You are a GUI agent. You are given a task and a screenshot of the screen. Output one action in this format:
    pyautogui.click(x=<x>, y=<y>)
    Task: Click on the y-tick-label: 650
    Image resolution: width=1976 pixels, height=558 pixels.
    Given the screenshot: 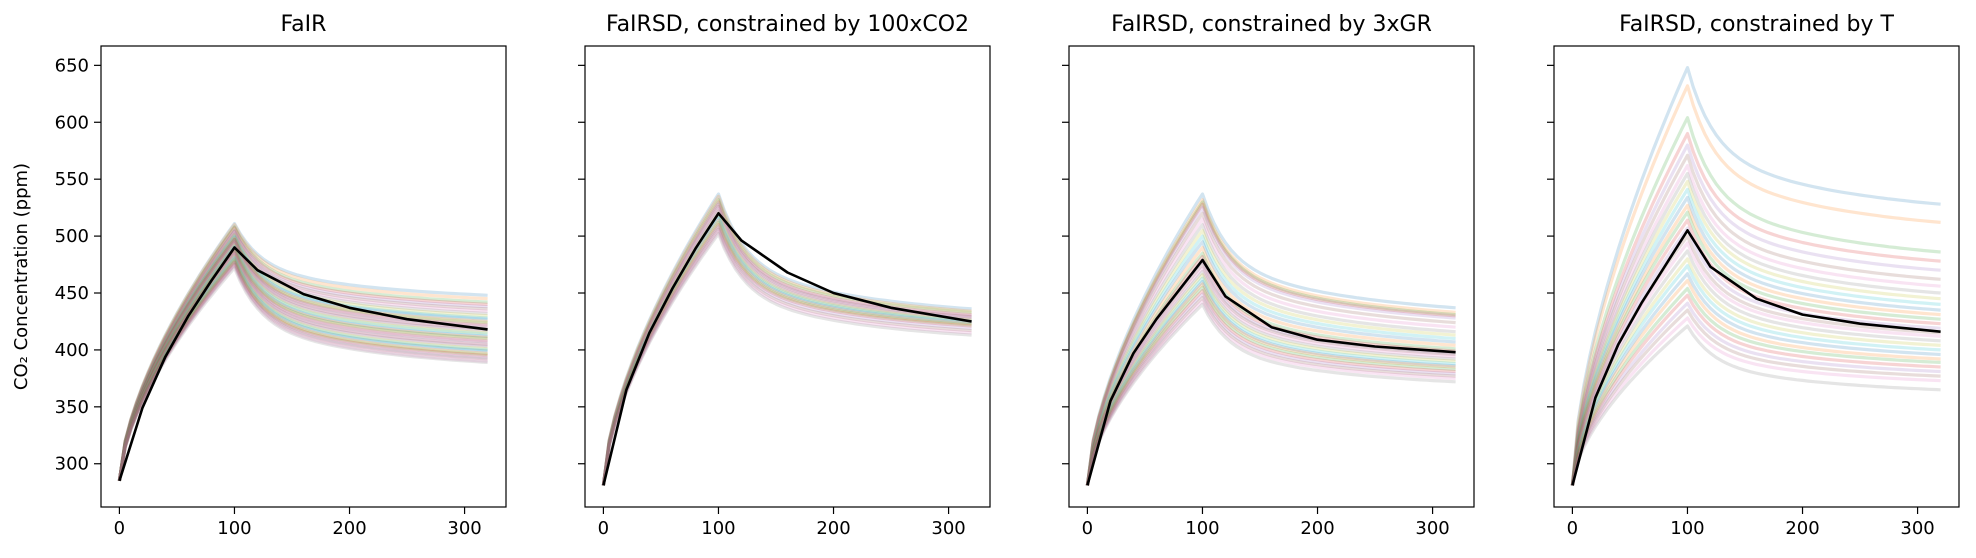 What is the action you would take?
    pyautogui.click(x=72, y=65)
    